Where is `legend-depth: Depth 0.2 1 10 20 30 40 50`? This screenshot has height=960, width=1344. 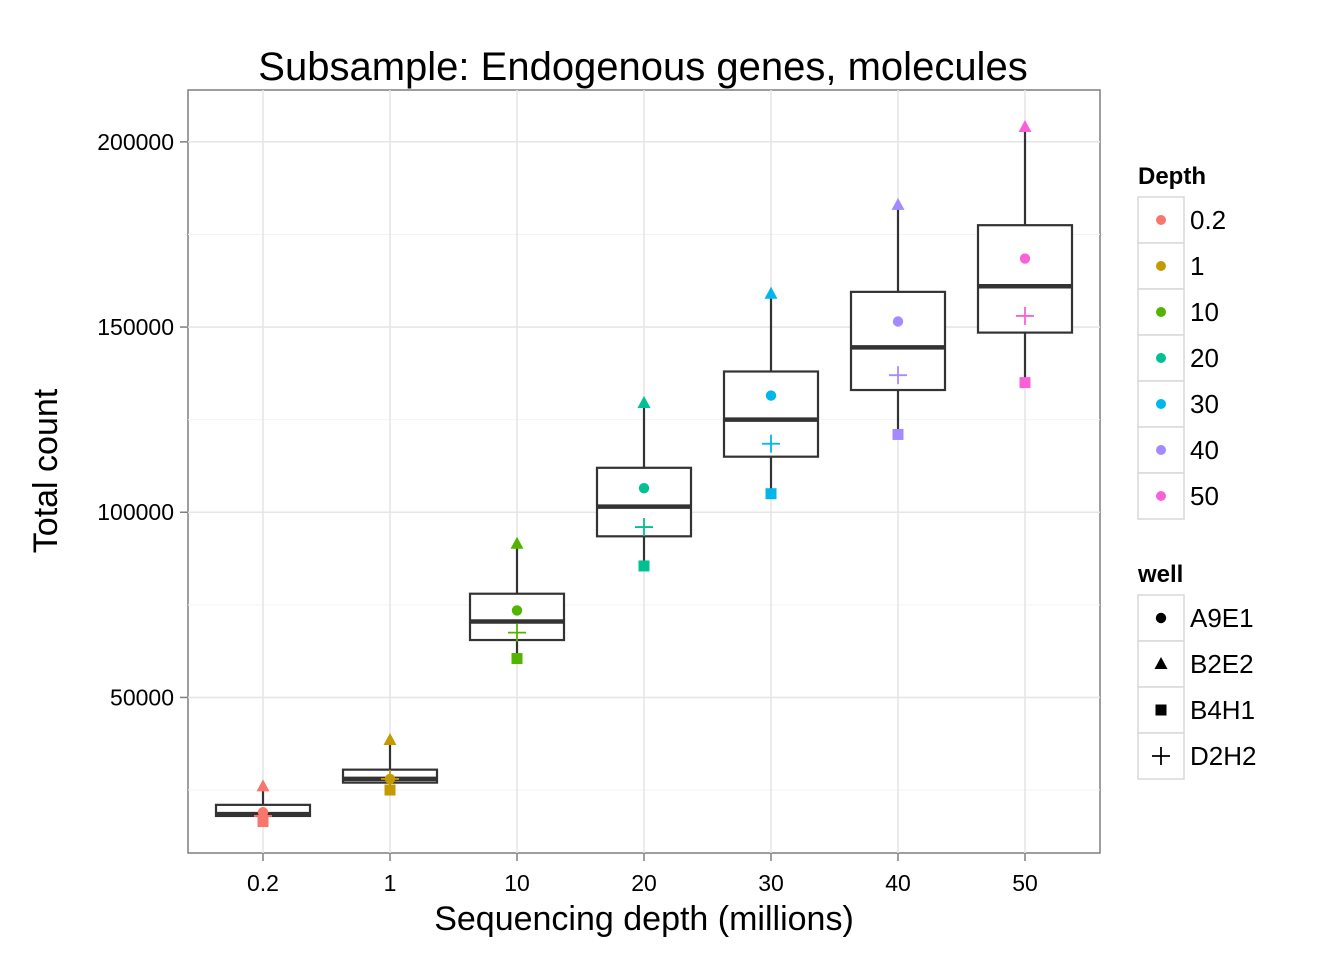 legend-depth: Depth 0.2 1 10 20 30 40 50 is located at coordinates (1181, 341).